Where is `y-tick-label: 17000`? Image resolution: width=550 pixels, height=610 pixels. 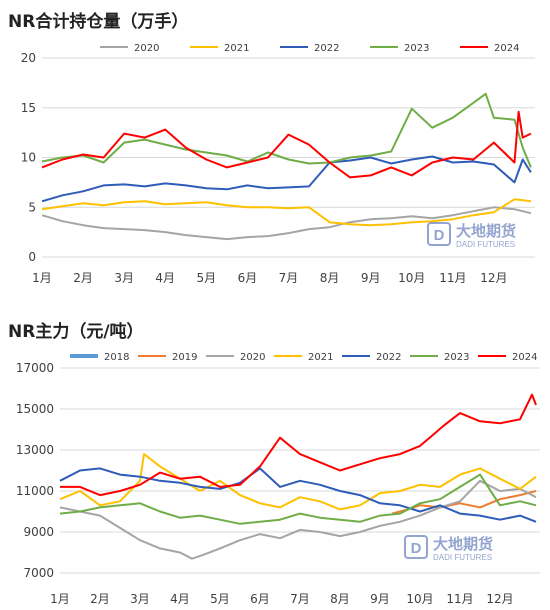
y-tick-label: 17000 is located at coordinates (35, 368).